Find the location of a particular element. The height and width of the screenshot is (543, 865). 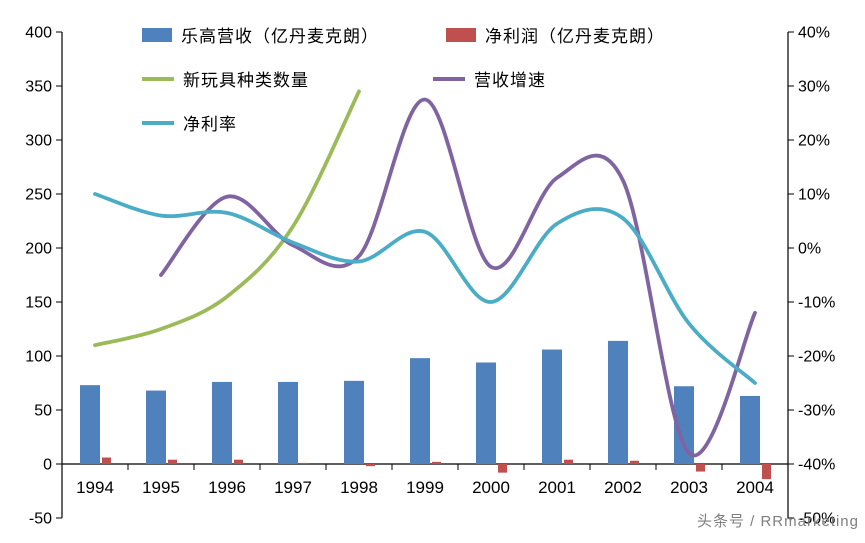

category-label: 2002 is located at coordinates (623, 487).